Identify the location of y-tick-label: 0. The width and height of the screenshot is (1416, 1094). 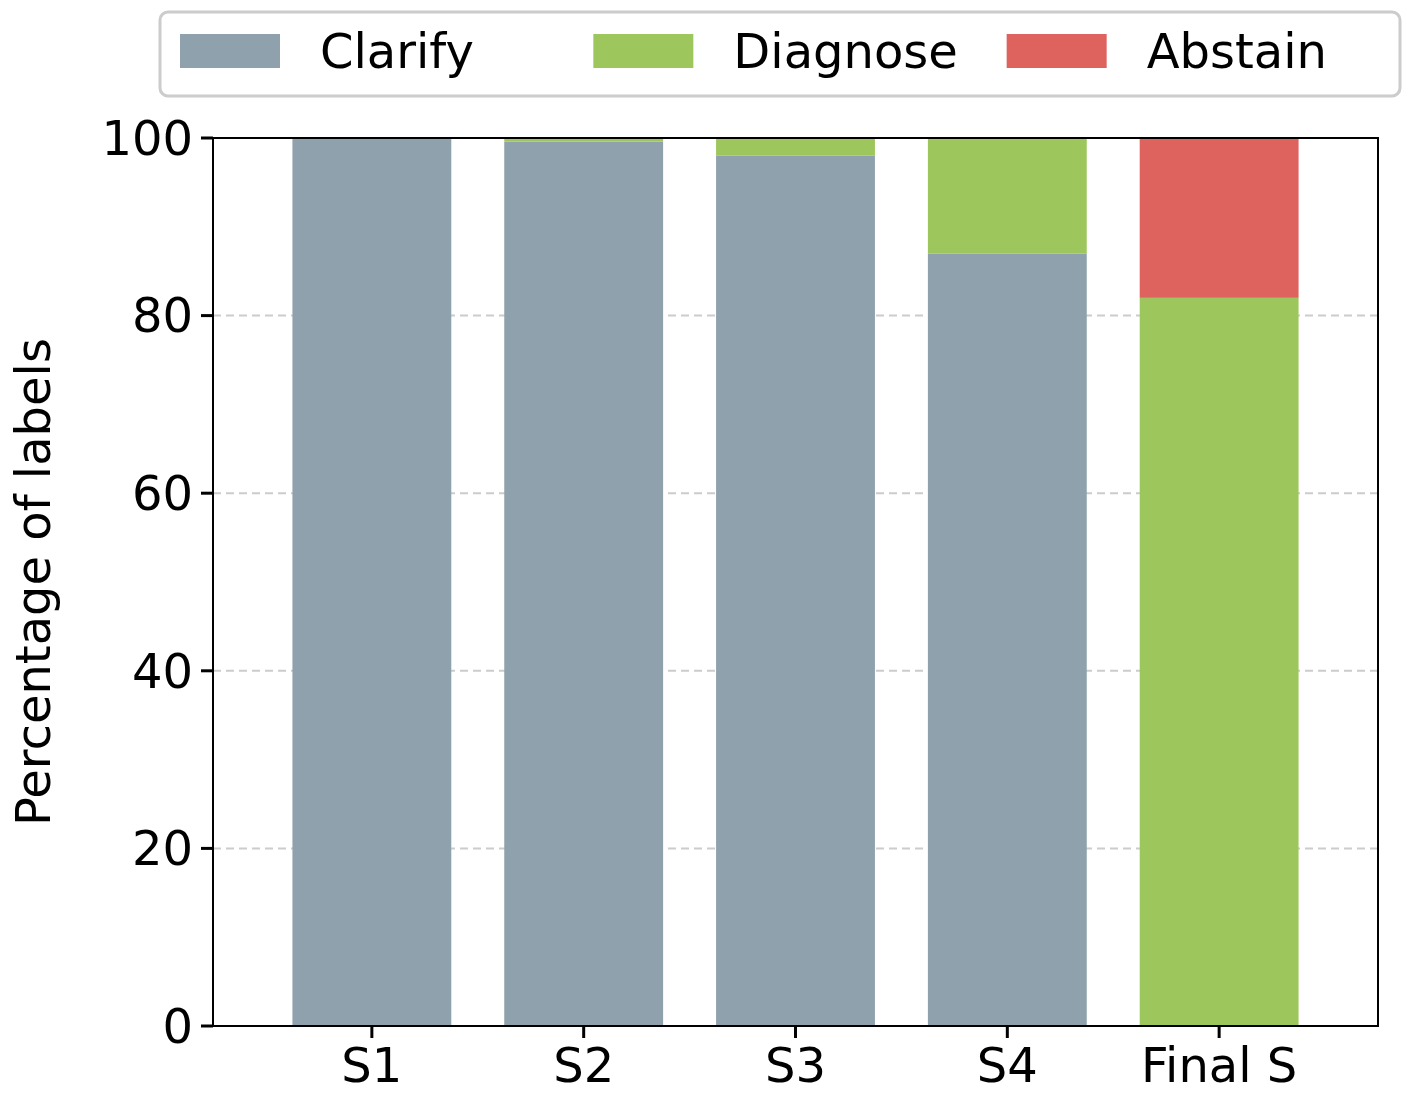
(177, 1025).